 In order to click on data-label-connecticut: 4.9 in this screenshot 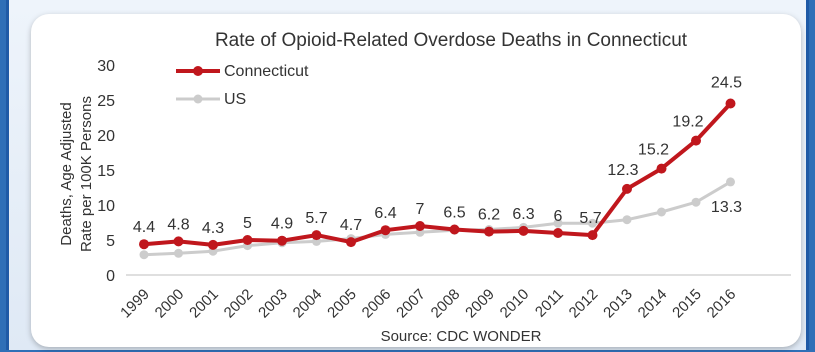, I will do `click(282, 224)`.